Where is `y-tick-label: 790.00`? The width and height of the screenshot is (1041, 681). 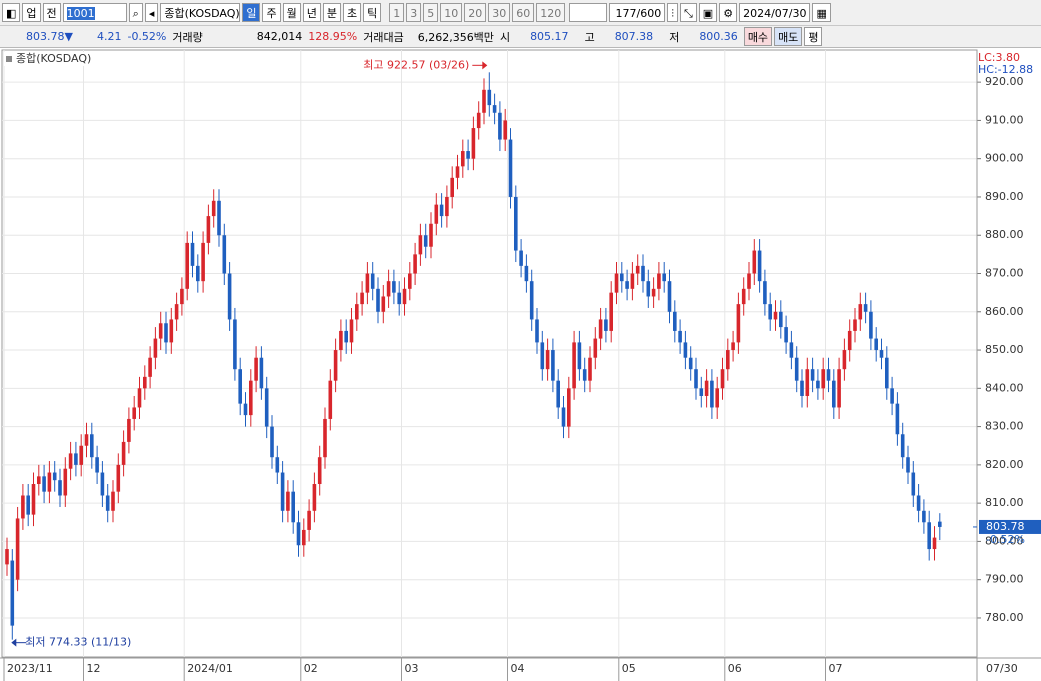
y-tick-label: 790.00 is located at coordinates (1004, 579).